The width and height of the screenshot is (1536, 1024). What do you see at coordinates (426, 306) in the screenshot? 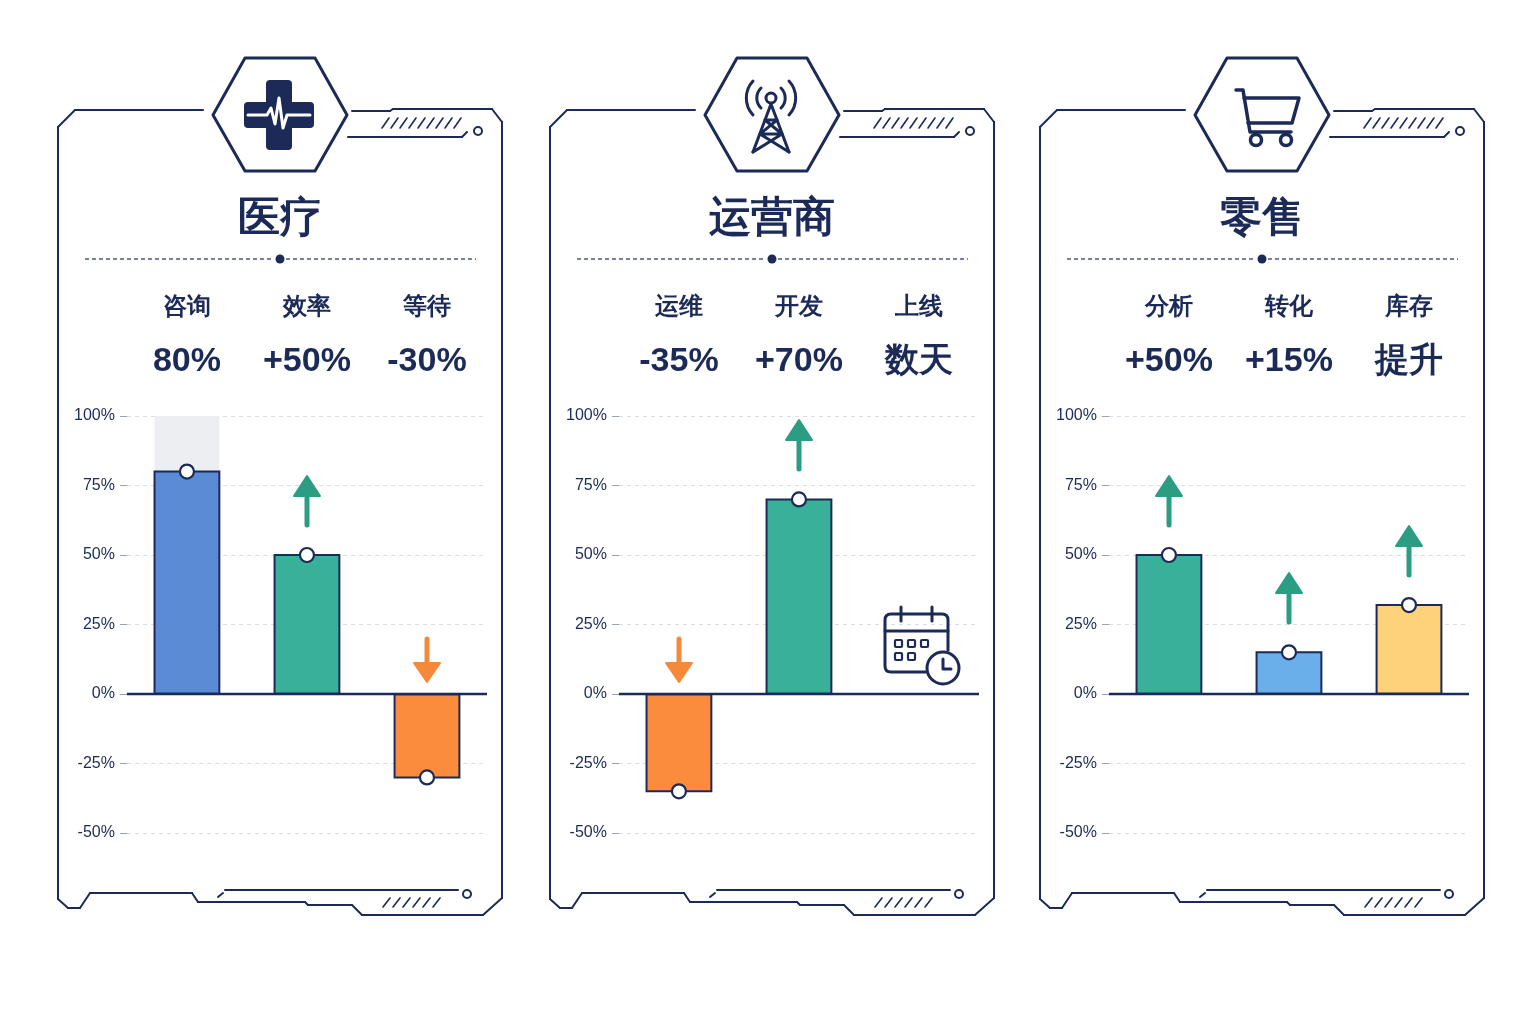
I see `x-tick-label: 等待` at bounding box center [426, 306].